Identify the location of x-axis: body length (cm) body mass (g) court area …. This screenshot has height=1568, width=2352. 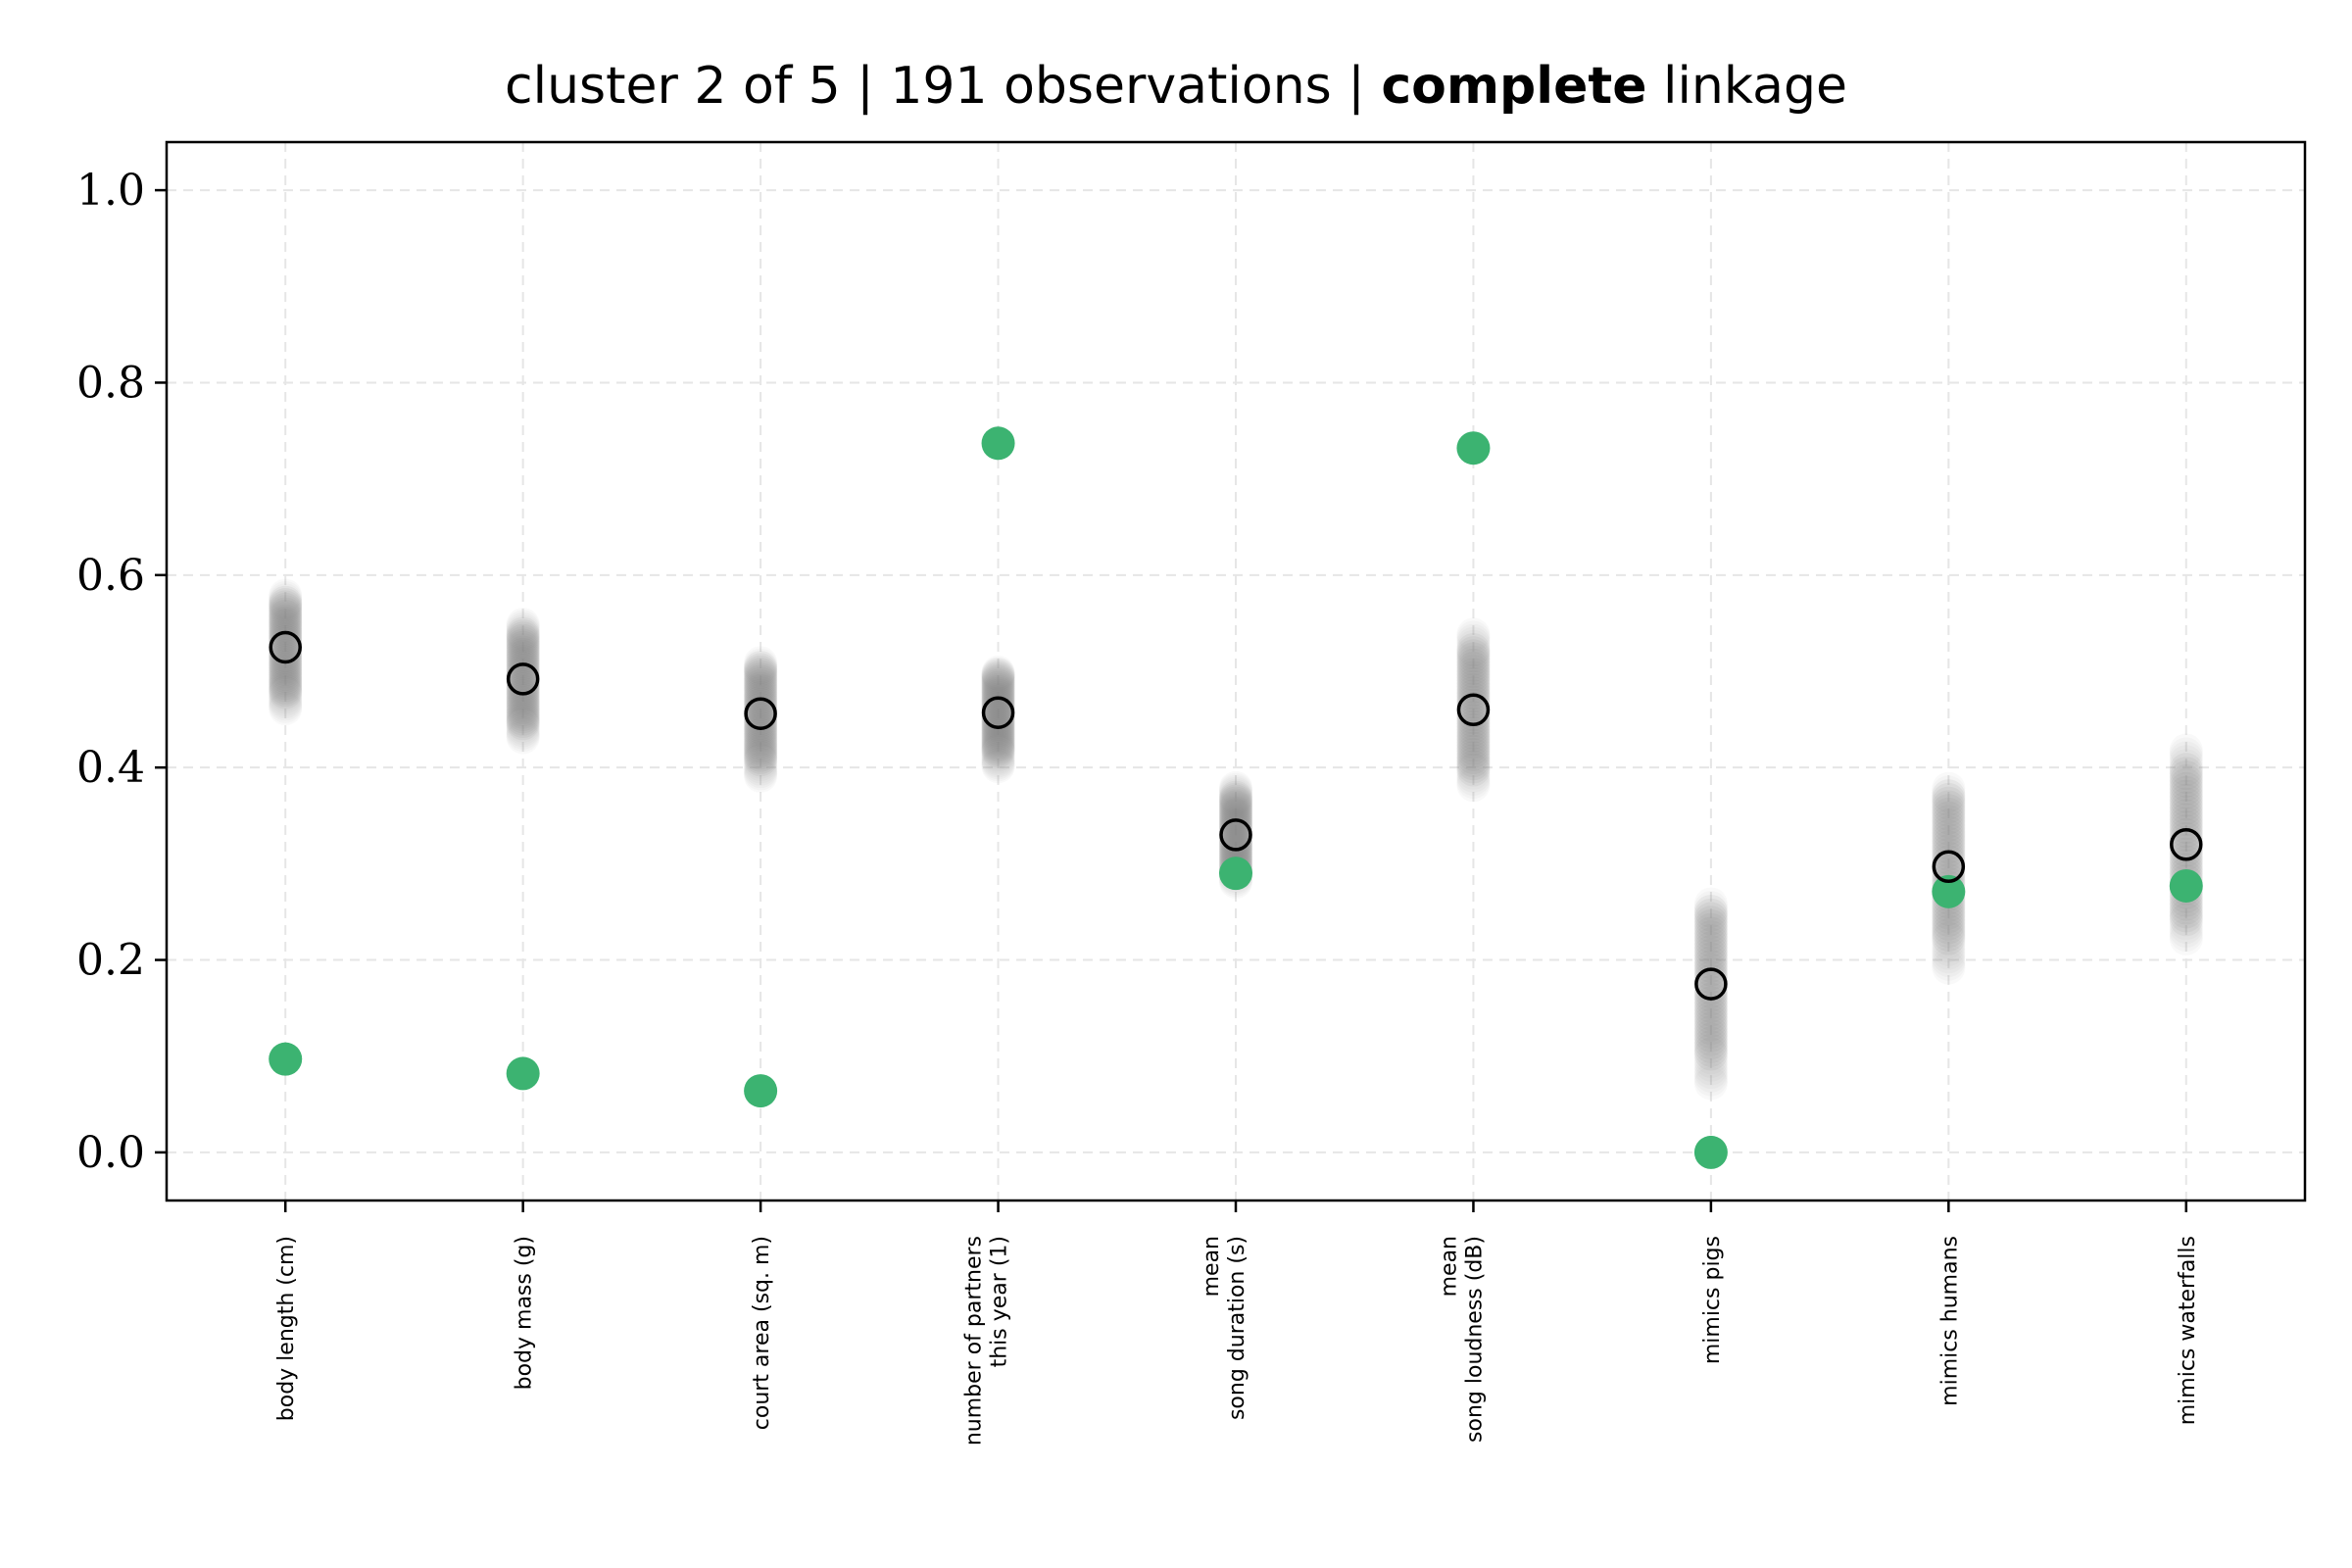
(1237, 1323).